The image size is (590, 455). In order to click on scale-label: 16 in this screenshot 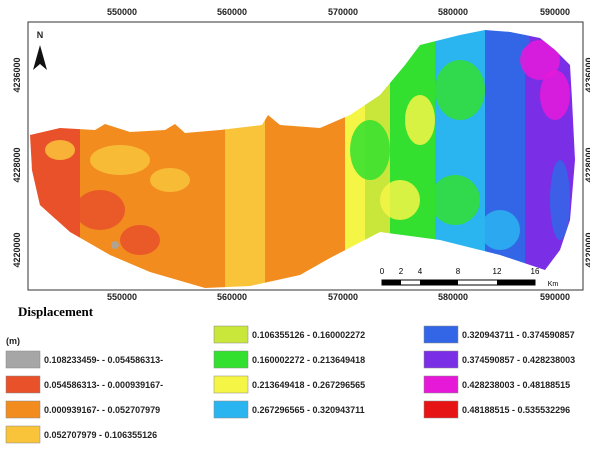, I will do `click(535, 271)`.